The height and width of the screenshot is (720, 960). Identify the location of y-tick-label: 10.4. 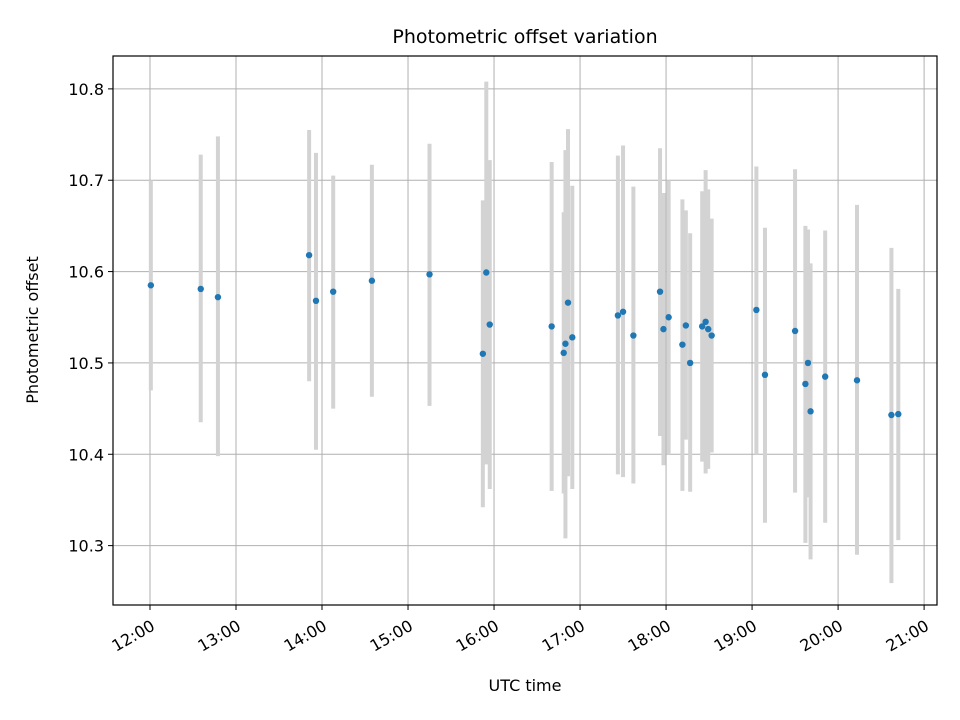
(86, 454).